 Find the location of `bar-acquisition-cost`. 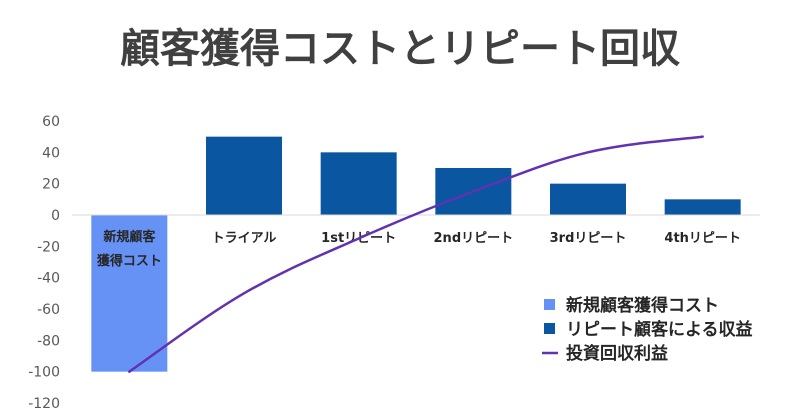

bar-acquisition-cost is located at coordinates (129, 293).